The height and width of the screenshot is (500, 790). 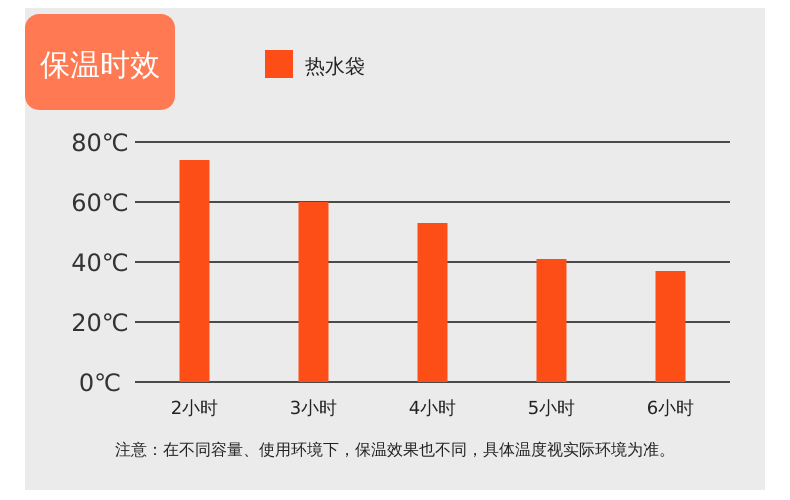 I want to click on text: 注意：在不同容量、使用环境下，保温效果也不同，具体温度视实际环境为准。, so click(x=395, y=449).